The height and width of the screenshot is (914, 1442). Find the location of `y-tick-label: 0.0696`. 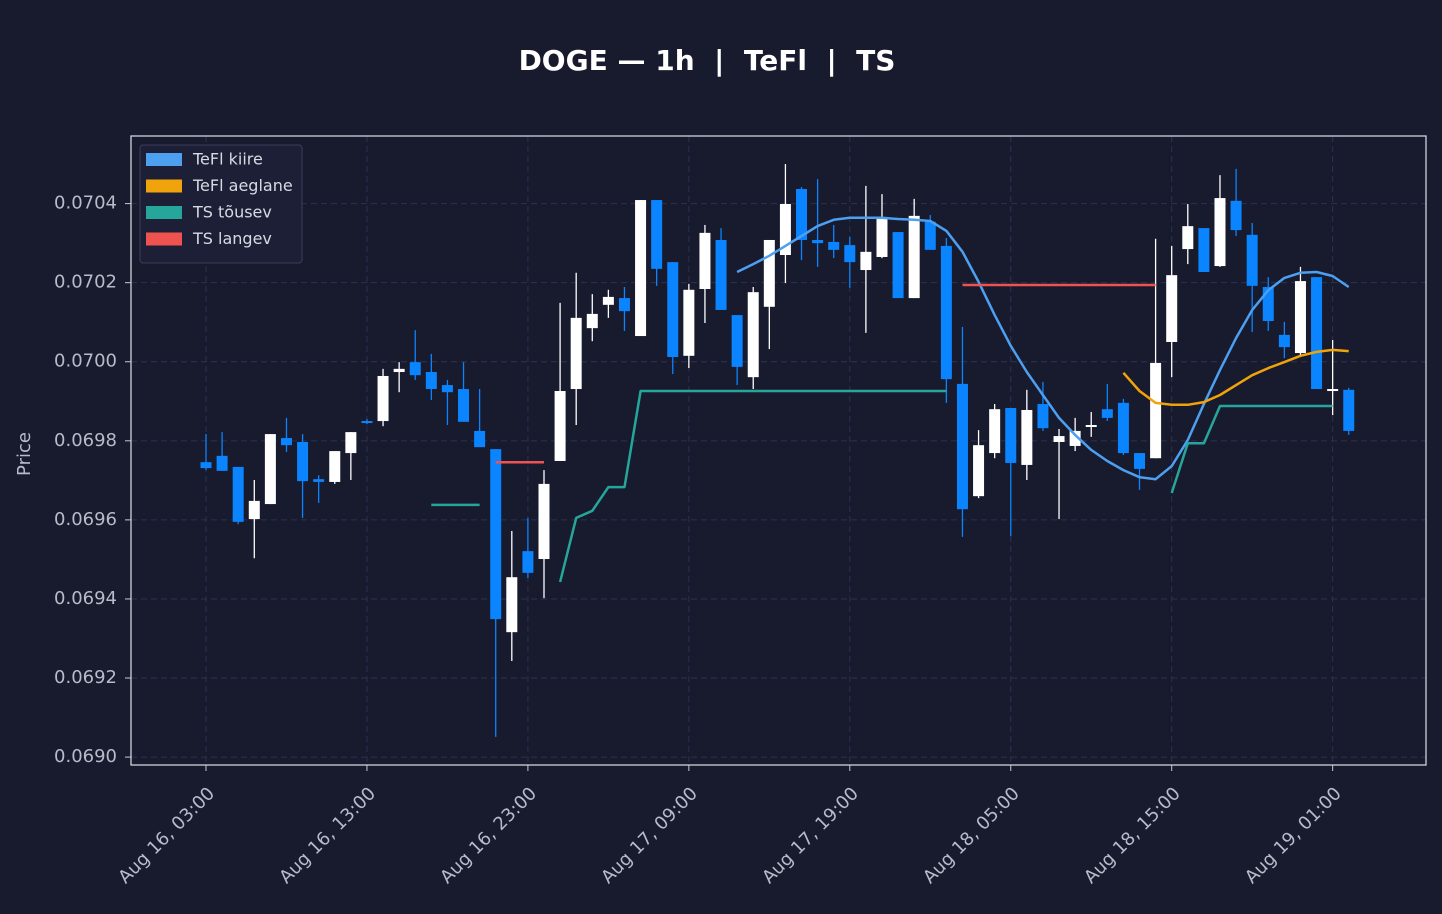

y-tick-label: 0.0696 is located at coordinates (85, 519).